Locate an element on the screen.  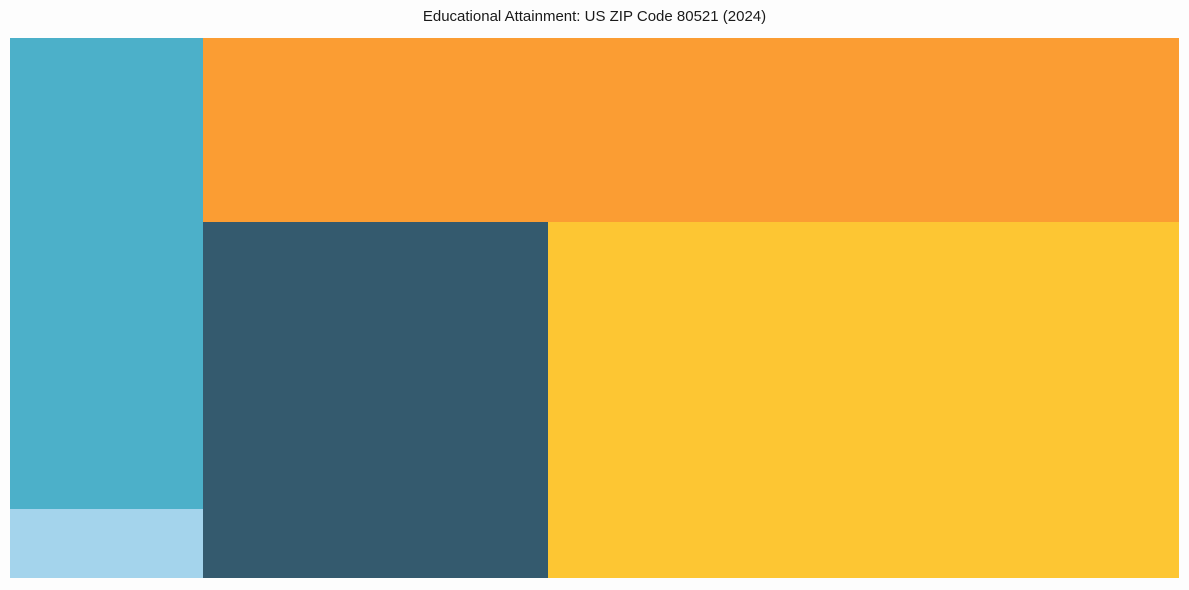
treemap-tile-high-school-graduate: High School Graduate is located at coordinates (106, 273).